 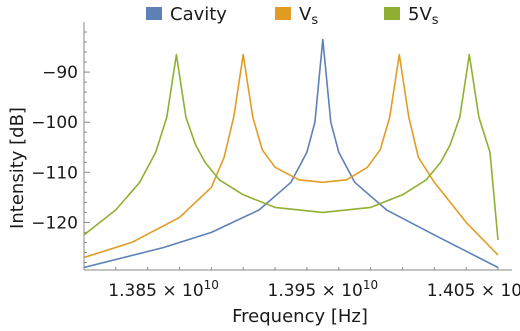 I want to click on x-axis-title: Frequency [Hz], so click(x=300, y=316).